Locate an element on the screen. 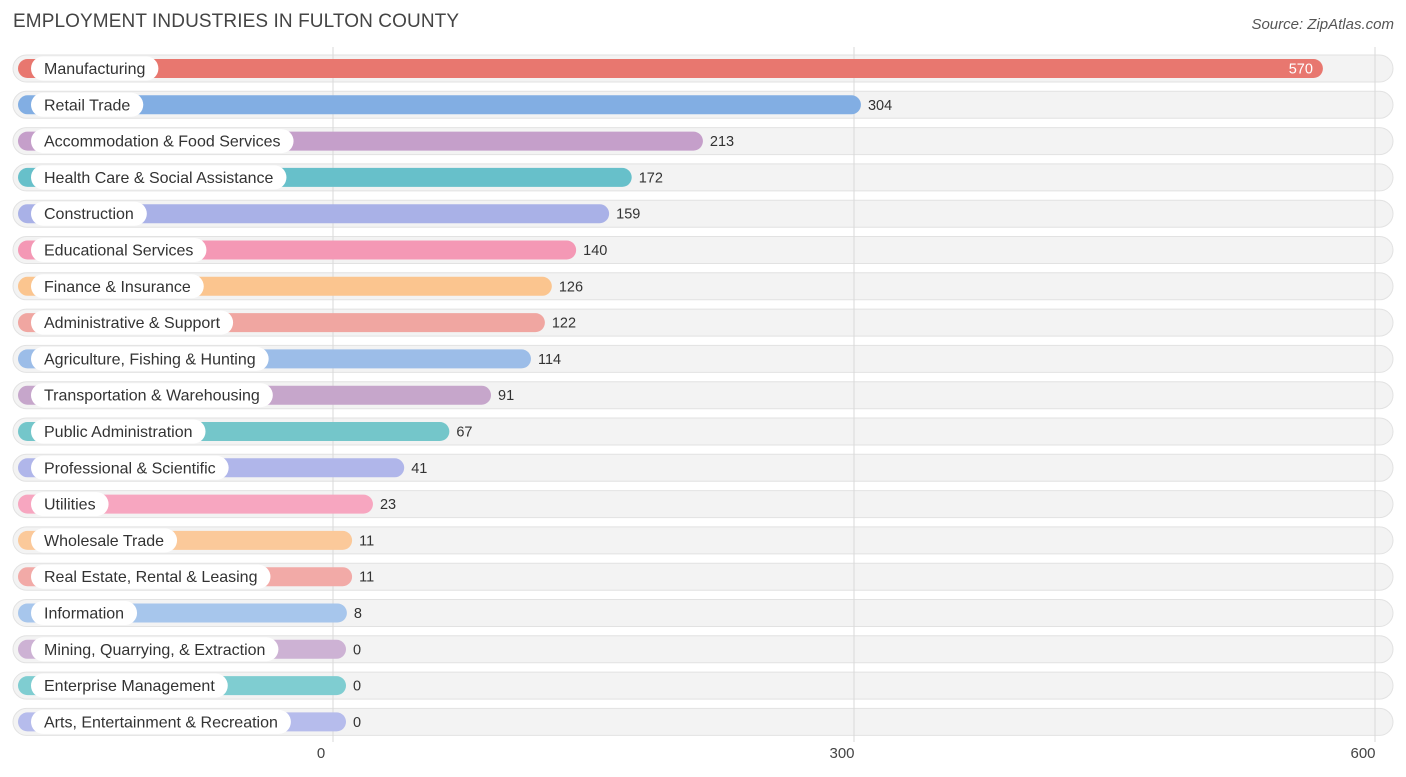 Image resolution: width=1406 pixels, height=777 pixels. value-label: 23 is located at coordinates (388, 505).